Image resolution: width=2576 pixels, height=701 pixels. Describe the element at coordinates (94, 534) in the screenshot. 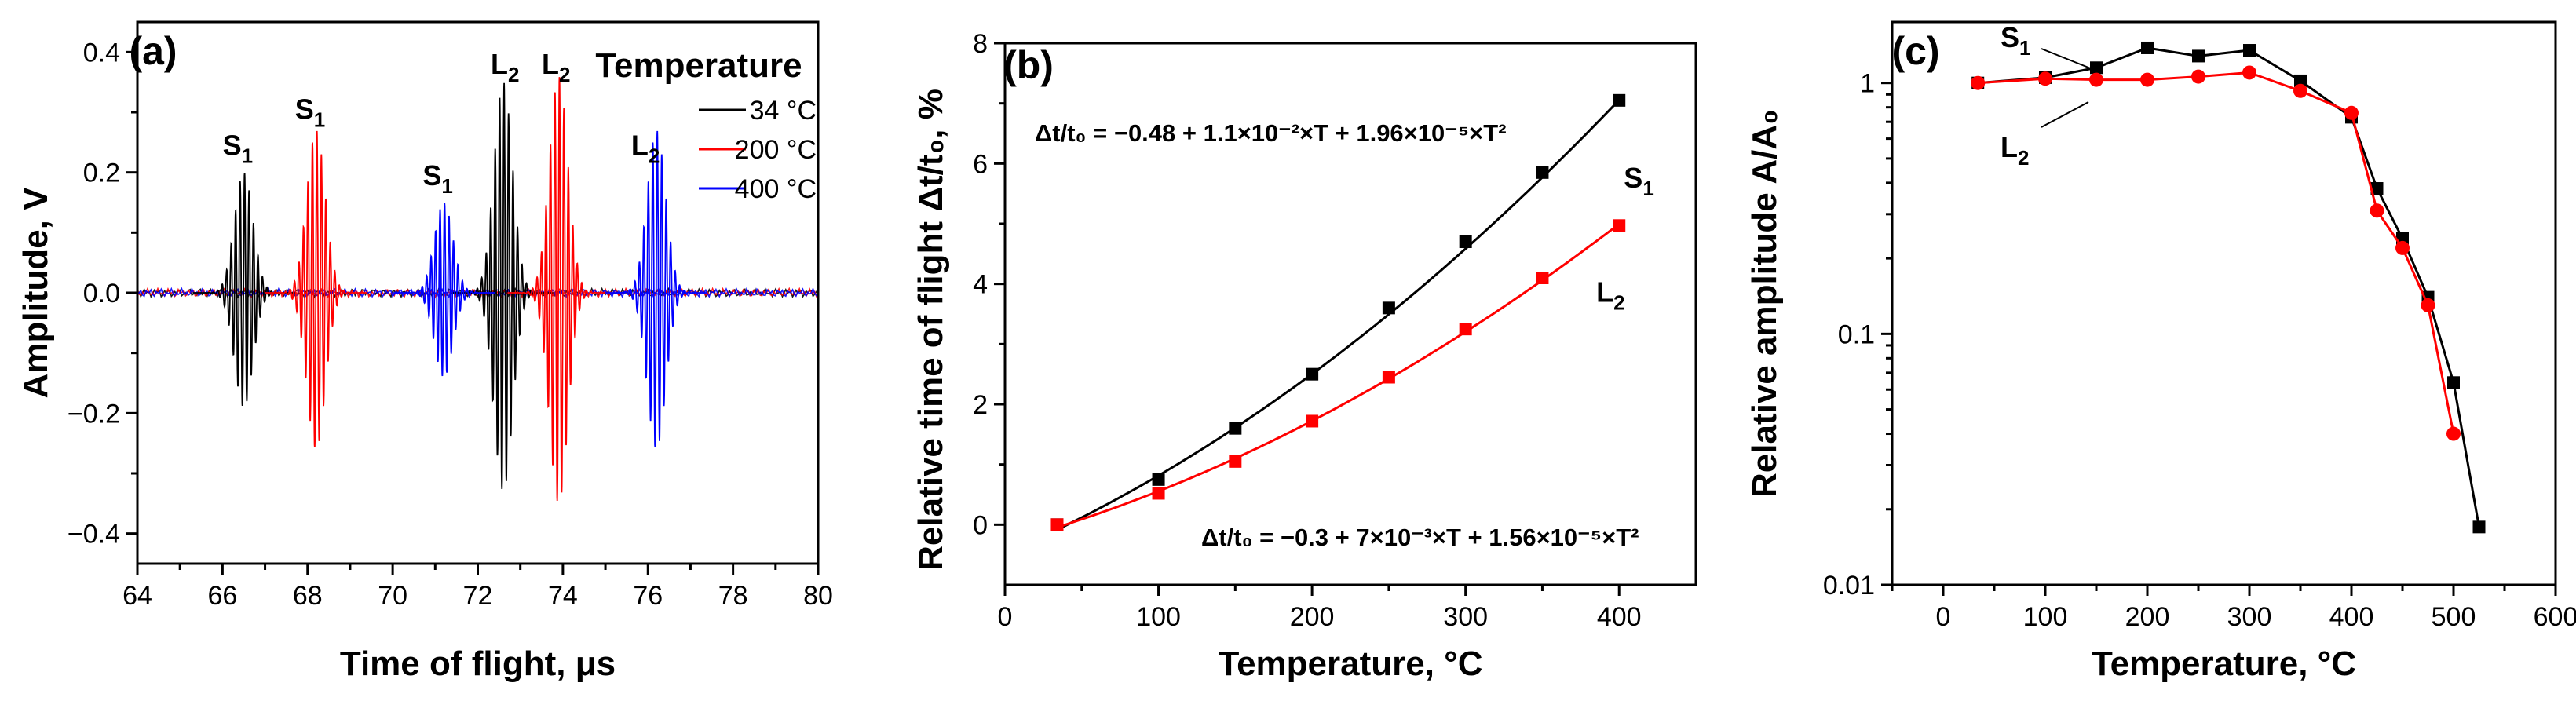

I see `y-tick-label: −0.4` at that location.